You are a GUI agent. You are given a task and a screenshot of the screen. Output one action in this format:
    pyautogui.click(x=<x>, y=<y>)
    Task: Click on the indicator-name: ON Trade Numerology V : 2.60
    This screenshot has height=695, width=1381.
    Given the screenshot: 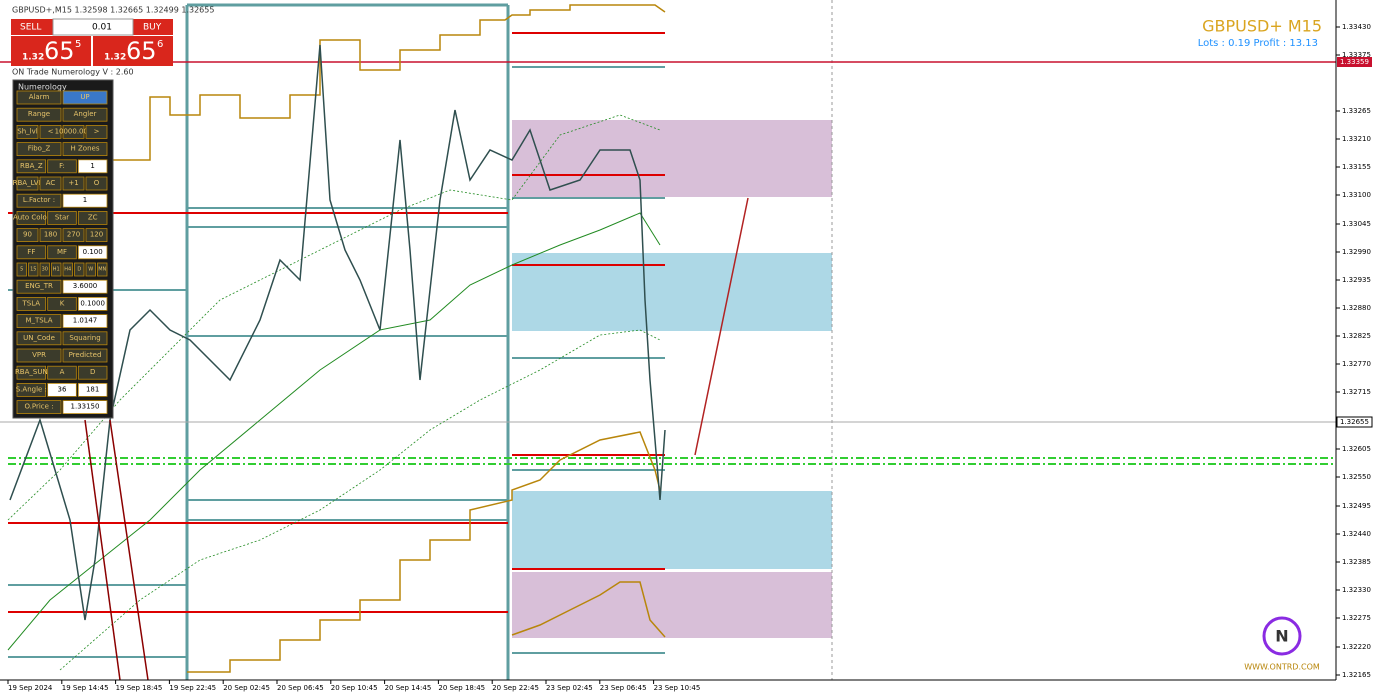 What is the action you would take?
    pyautogui.click(x=73, y=72)
    